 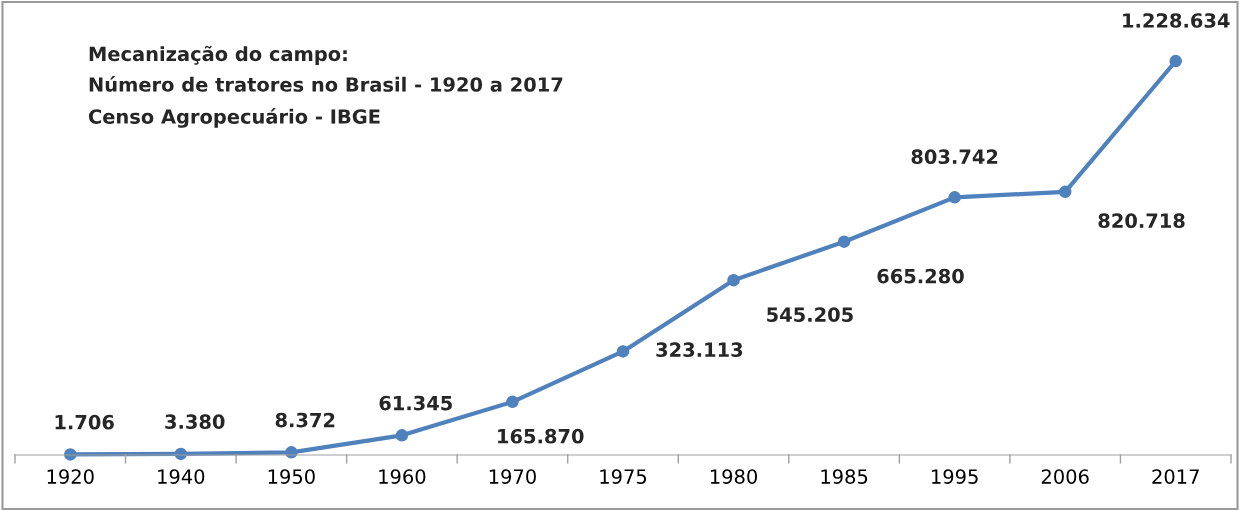 I want to click on data-label: 545.205, so click(x=810, y=314).